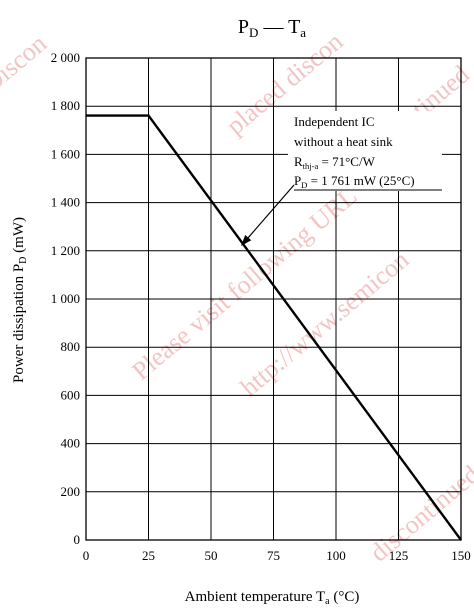  I want to click on x-tick-label: 50, so click(211, 555).